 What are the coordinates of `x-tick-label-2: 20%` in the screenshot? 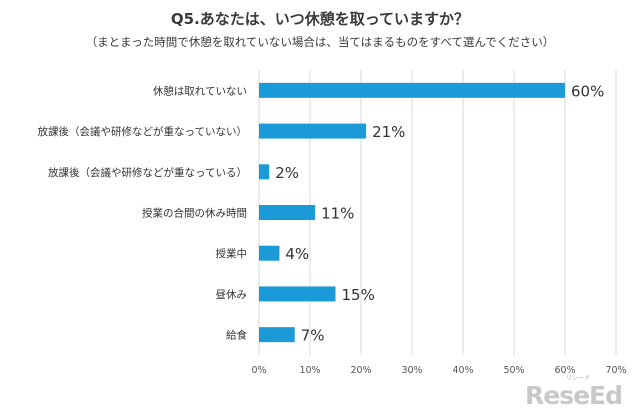 It's located at (360, 370).